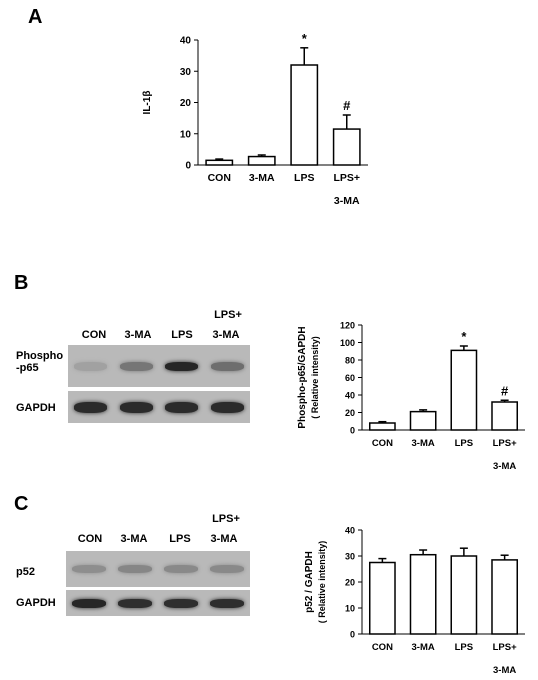 This screenshot has width=538, height=680. I want to click on y-axis-label: IL-1β, so click(147, 103).